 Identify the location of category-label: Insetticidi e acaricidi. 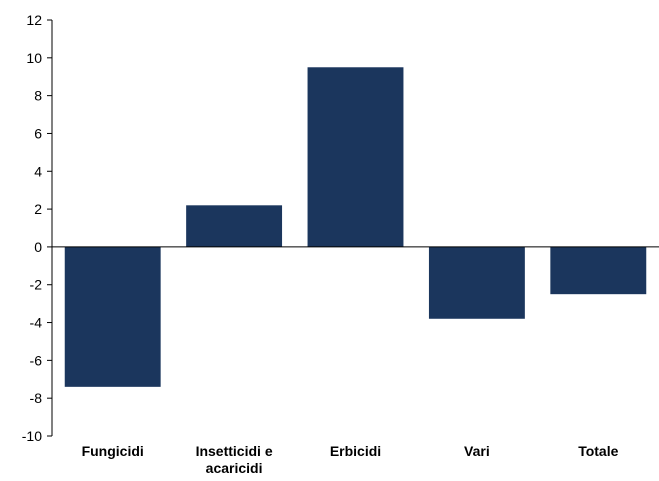
(234, 459).